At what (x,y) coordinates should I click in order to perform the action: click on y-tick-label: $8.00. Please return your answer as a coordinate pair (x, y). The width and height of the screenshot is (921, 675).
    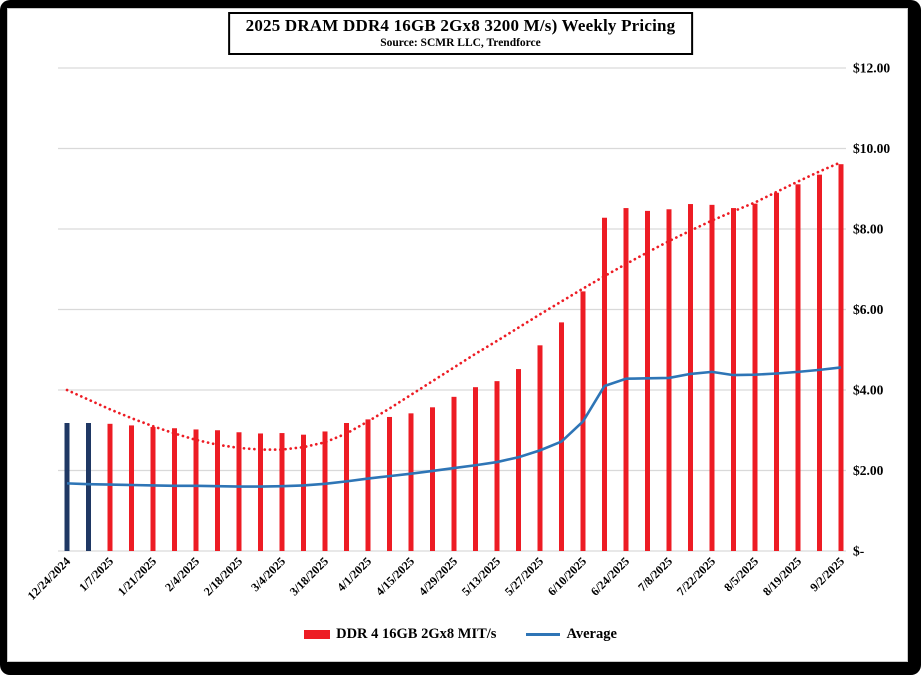
    Looking at the image, I should click on (868, 229).